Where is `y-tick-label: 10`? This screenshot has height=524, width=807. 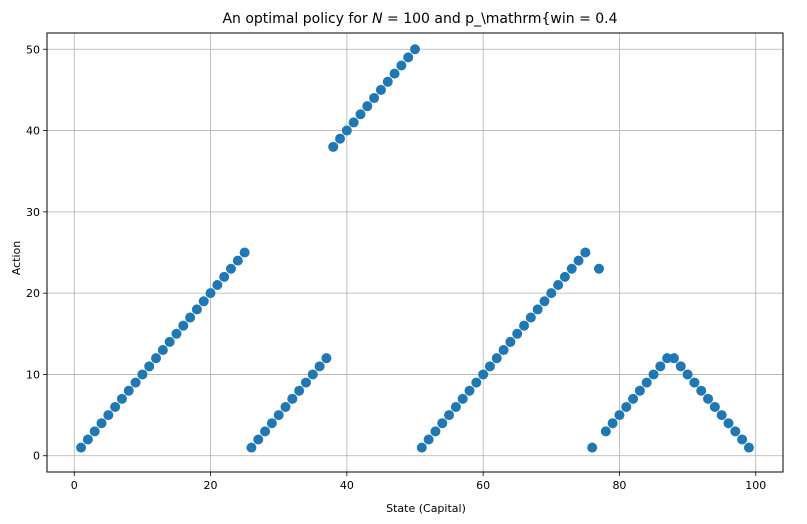
y-tick-label: 10 is located at coordinates (33, 374).